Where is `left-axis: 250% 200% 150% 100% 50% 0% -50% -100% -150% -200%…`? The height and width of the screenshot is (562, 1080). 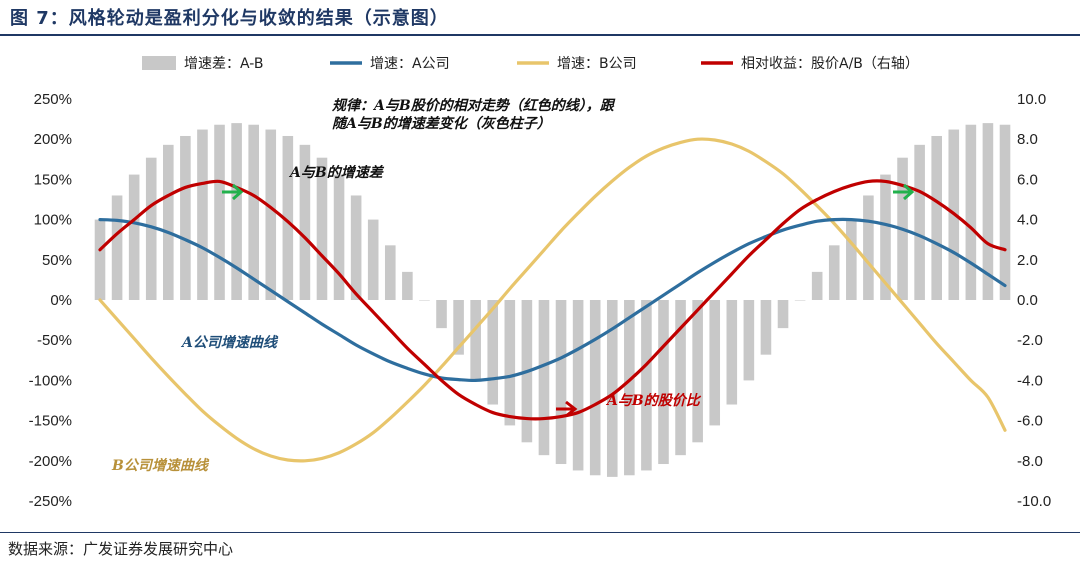
left-axis: 250% 200% 150% 100% 50% 0% -50% -100% -150% -200%… is located at coordinates (50, 300).